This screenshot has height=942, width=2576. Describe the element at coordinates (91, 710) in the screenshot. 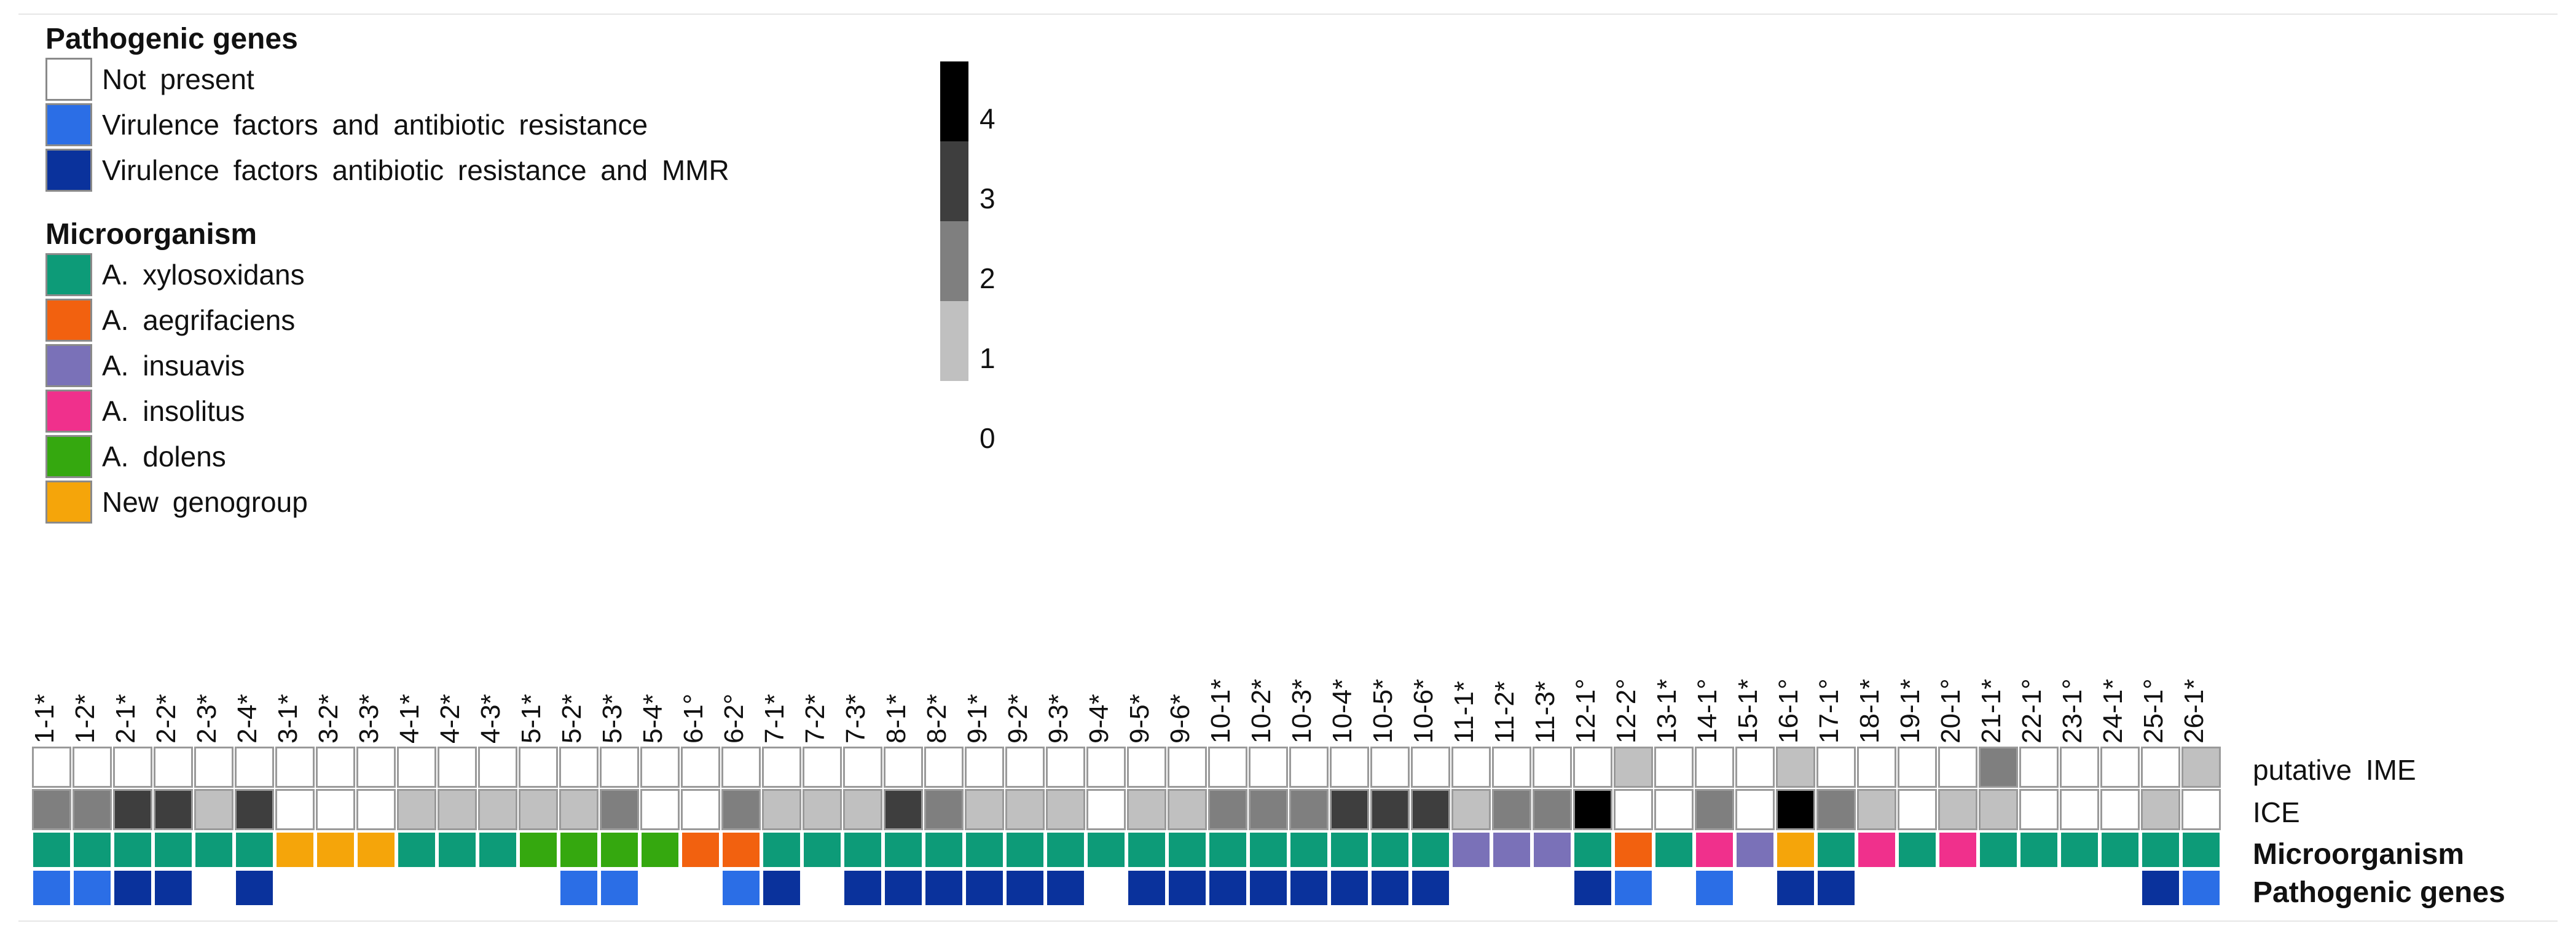

I see `column-label: 1-2*` at that location.